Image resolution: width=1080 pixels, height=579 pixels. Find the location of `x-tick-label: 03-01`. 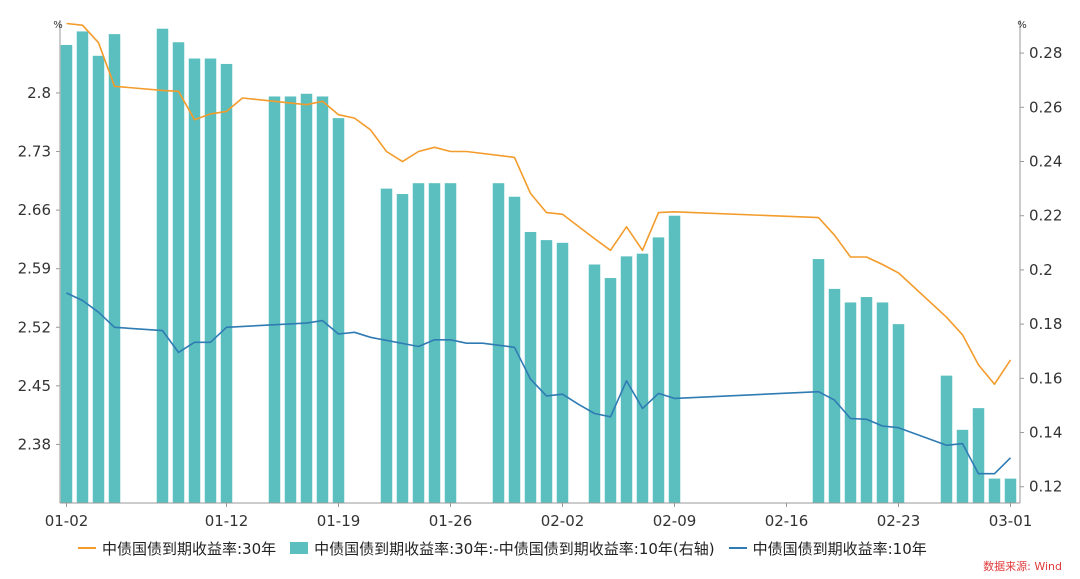

x-tick-label: 03-01 is located at coordinates (1011, 521).